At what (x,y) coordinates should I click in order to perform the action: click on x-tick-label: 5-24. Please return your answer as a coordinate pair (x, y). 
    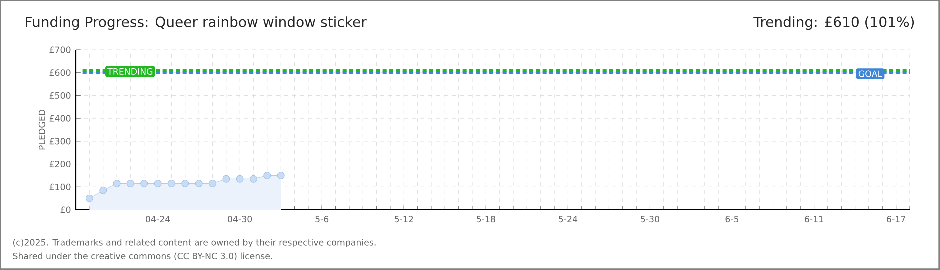
    Looking at the image, I should click on (568, 219).